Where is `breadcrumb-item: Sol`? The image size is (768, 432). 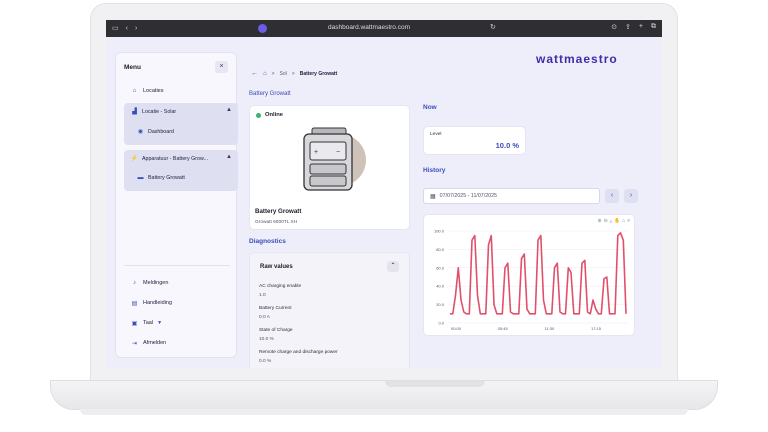
breadcrumb-item: Sol is located at coordinates (283, 73).